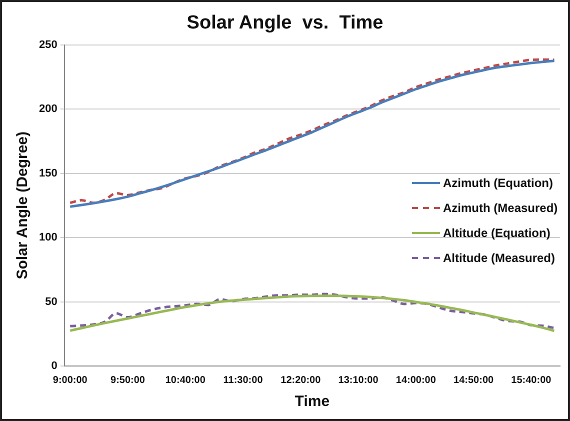 This screenshot has width=570, height=421. I want to click on legend-label: Azimuth (Equation), so click(498, 183).